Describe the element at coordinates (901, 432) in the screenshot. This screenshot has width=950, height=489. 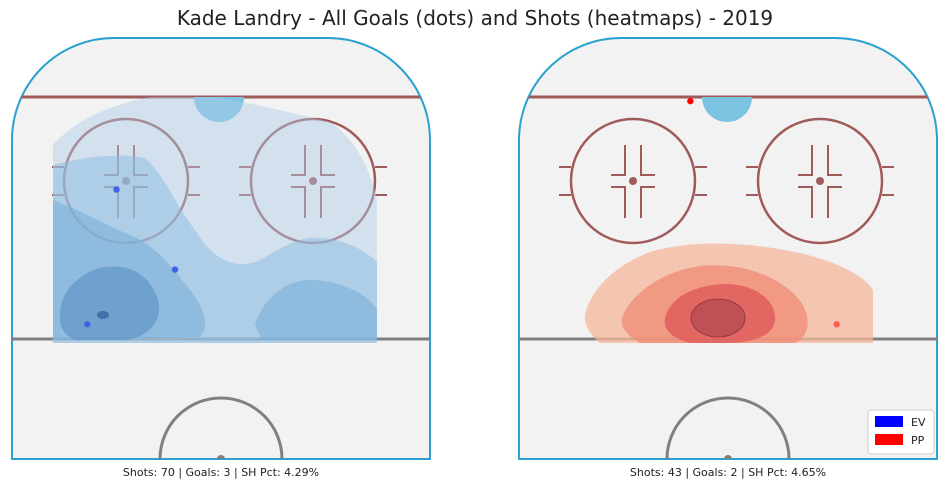
I see `legend: EV PP` at that location.